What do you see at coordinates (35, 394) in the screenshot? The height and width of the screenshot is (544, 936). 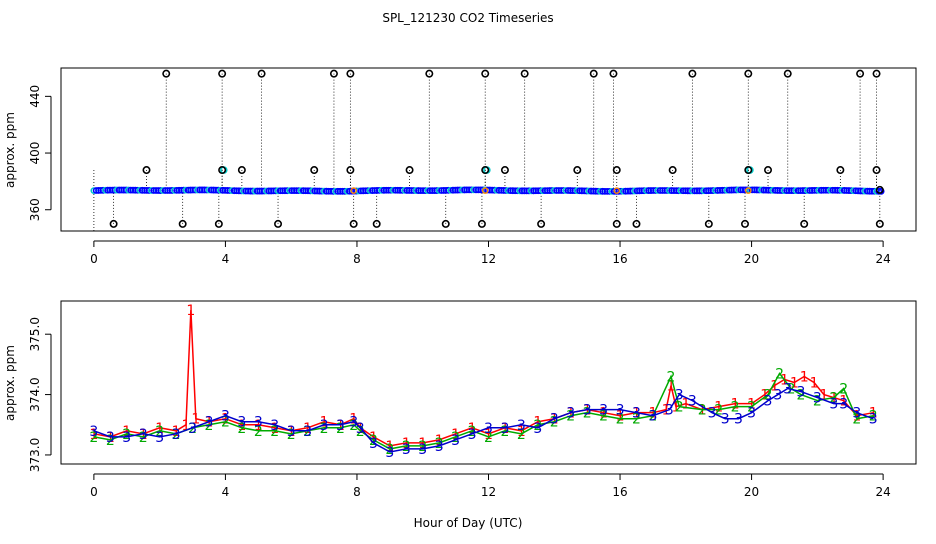 I see `bottom-y-tick-label: 374.0` at bounding box center [35, 394].